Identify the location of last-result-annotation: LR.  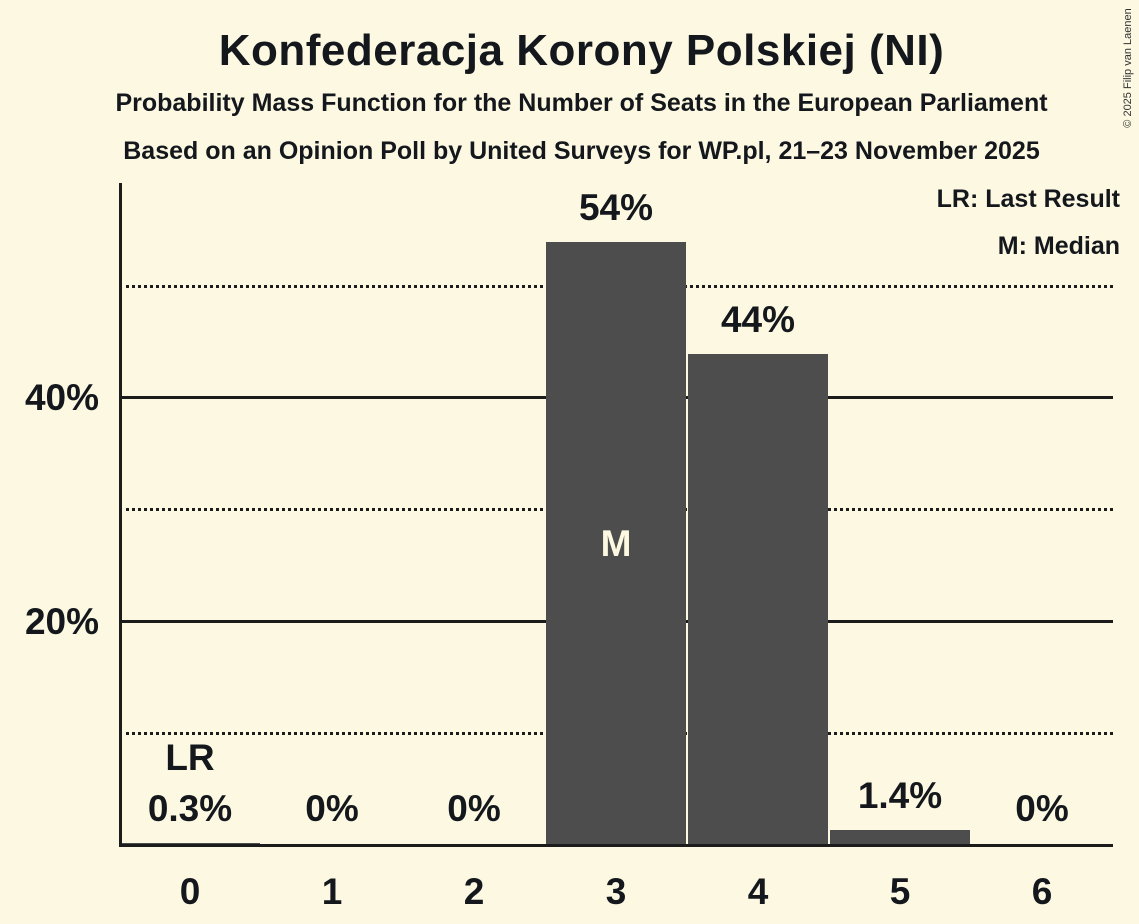
(190, 757).